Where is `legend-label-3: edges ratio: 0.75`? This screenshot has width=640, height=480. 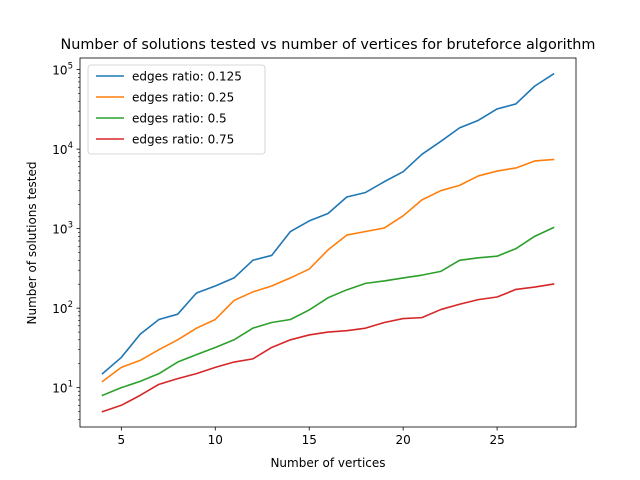 legend-label-3: edges ratio: 0.75 is located at coordinates (183, 140).